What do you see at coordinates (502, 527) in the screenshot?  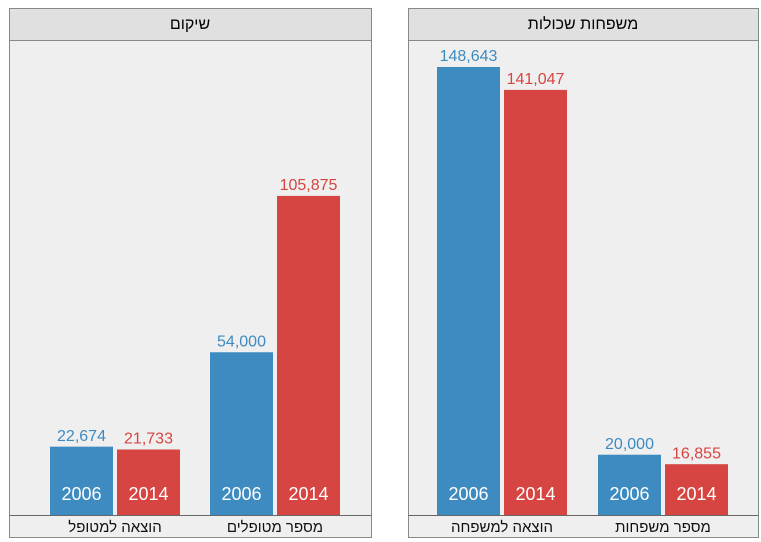 I see `x-tick-label: הוצאה למשפחה` at bounding box center [502, 527].